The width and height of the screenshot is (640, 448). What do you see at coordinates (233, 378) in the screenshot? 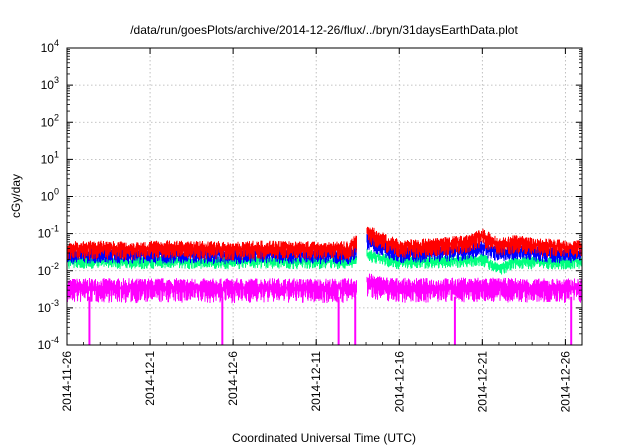
I see `x-tick-label: 2014-12-6` at bounding box center [233, 378].